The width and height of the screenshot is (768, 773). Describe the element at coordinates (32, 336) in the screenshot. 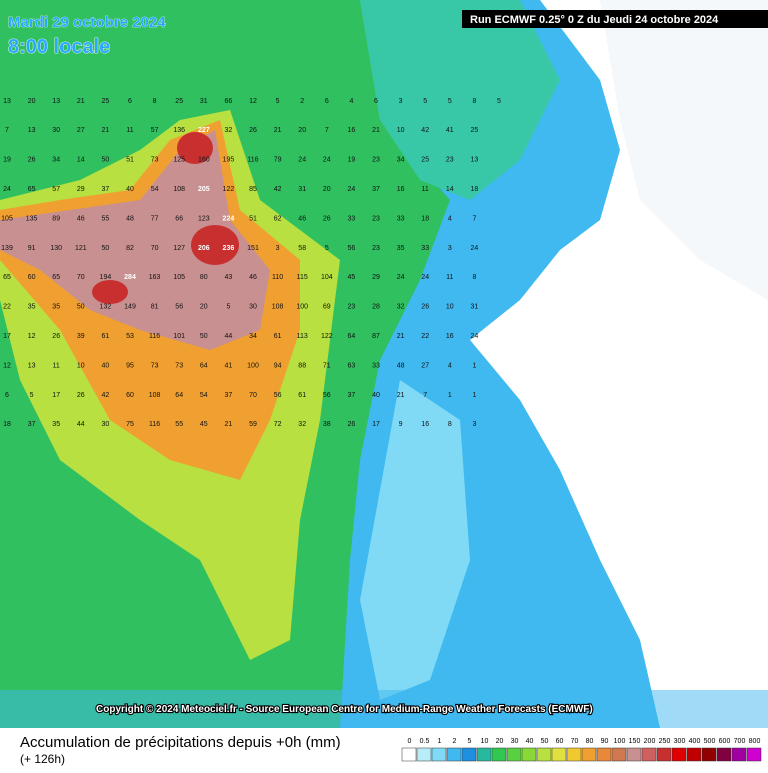

I see `grid-value: 12` at that location.